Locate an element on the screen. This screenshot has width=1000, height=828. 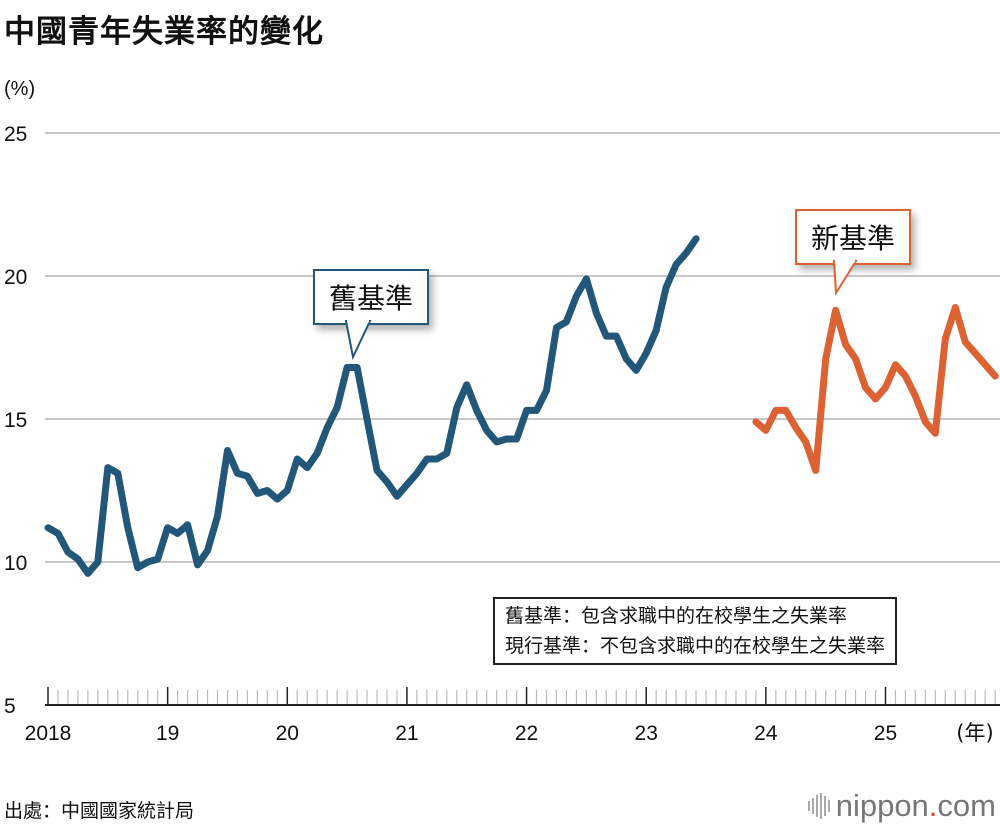
callout-new-label: 新基準 is located at coordinates (853, 238).